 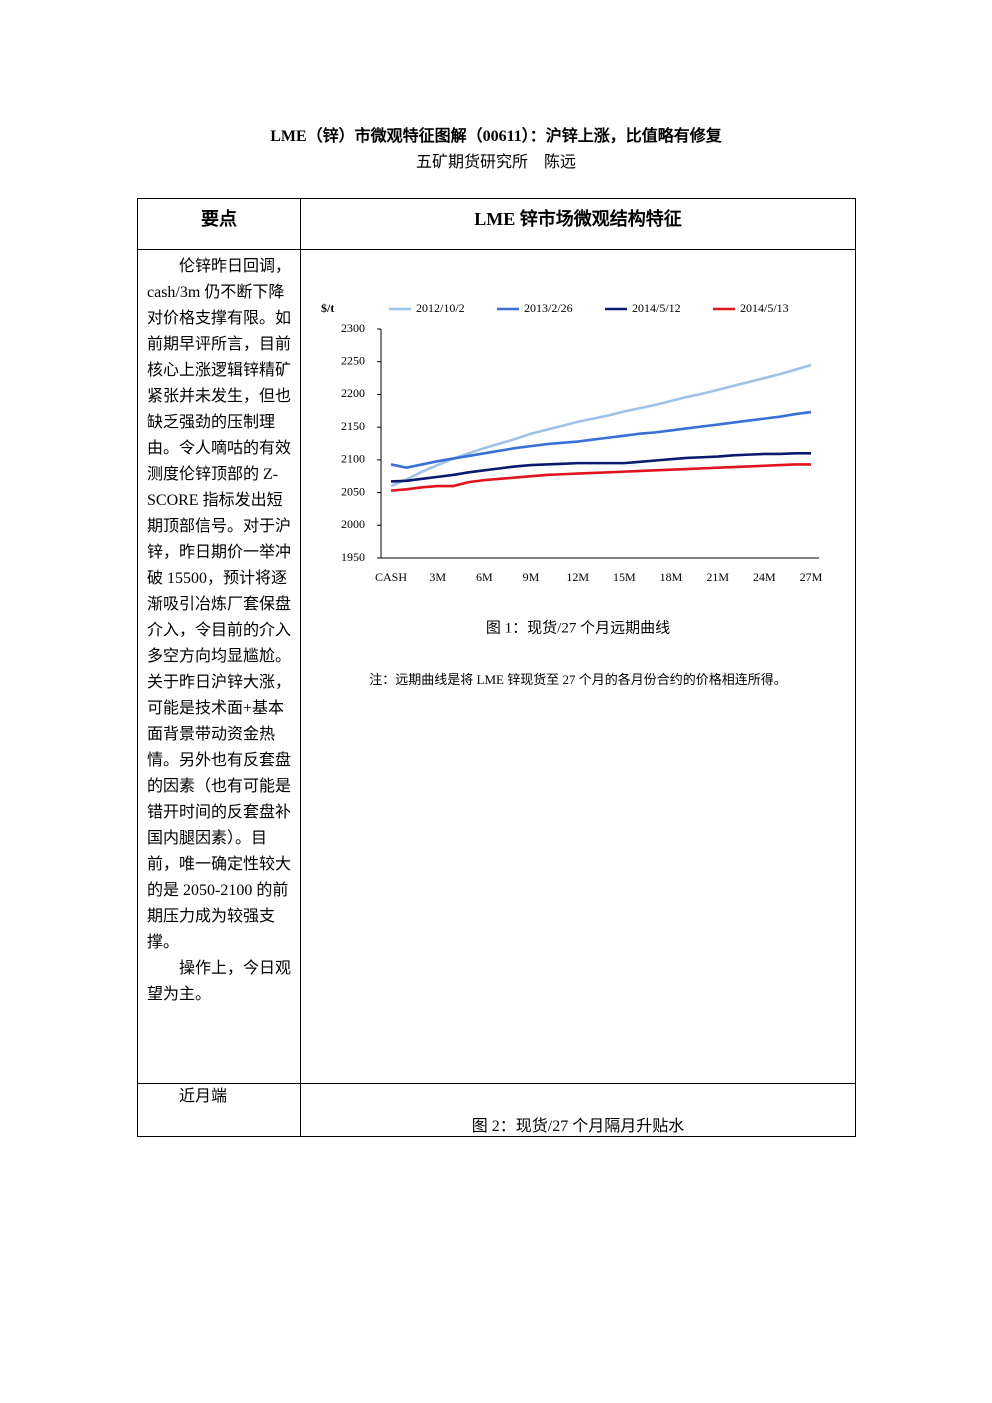 What do you see at coordinates (437, 577) in the screenshot?
I see `x-tick-label: 3M` at bounding box center [437, 577].